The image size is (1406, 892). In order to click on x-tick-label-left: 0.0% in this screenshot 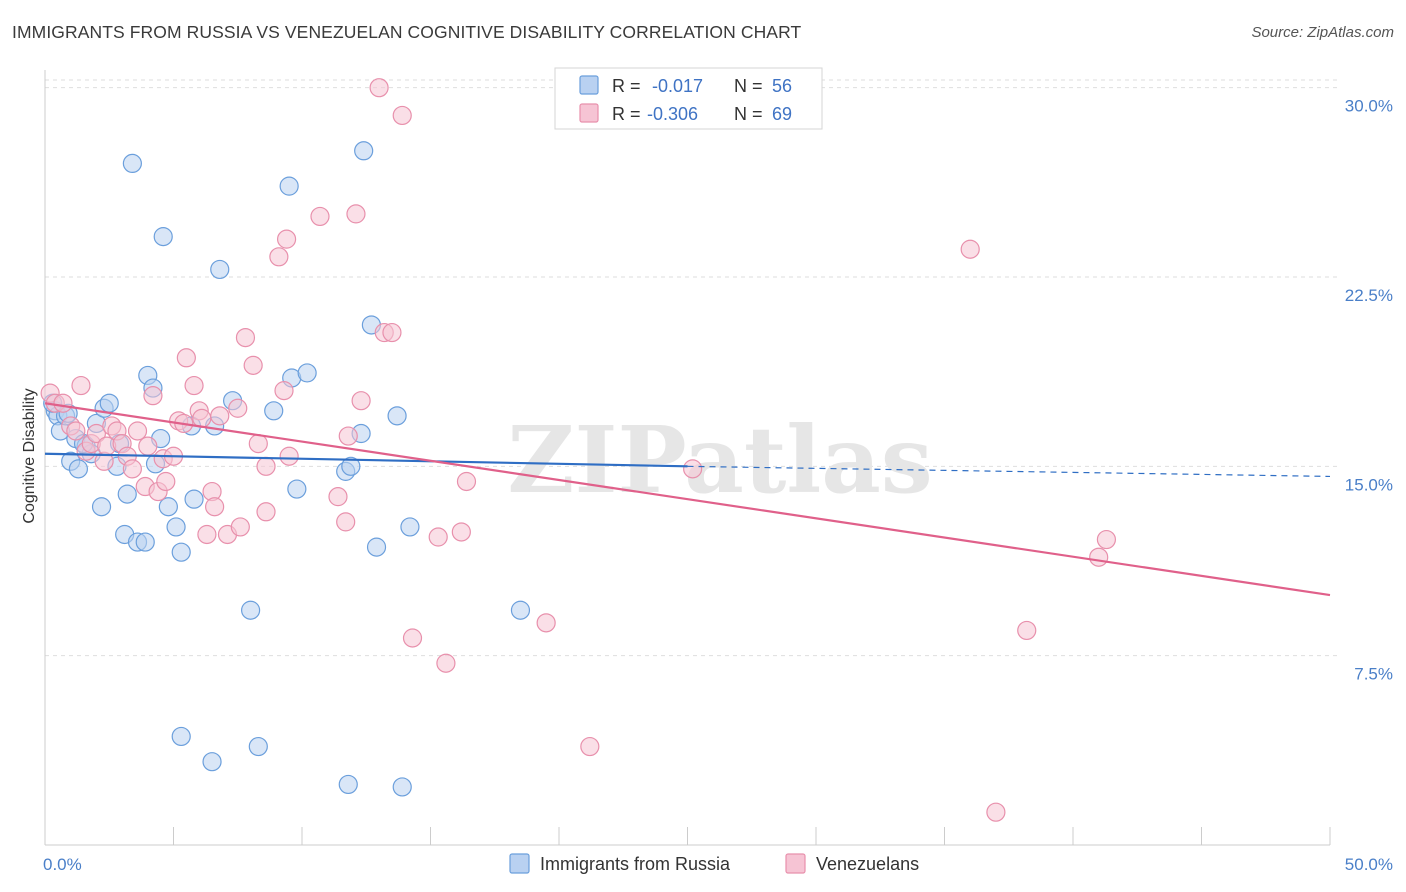, I will do `click(62, 864)`.